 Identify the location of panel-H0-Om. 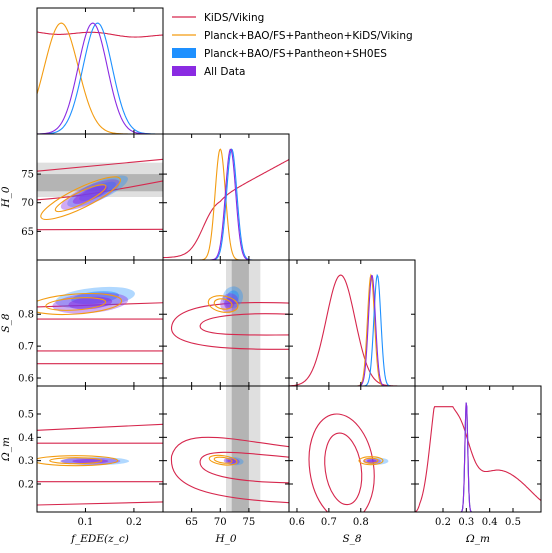
(229, 449).